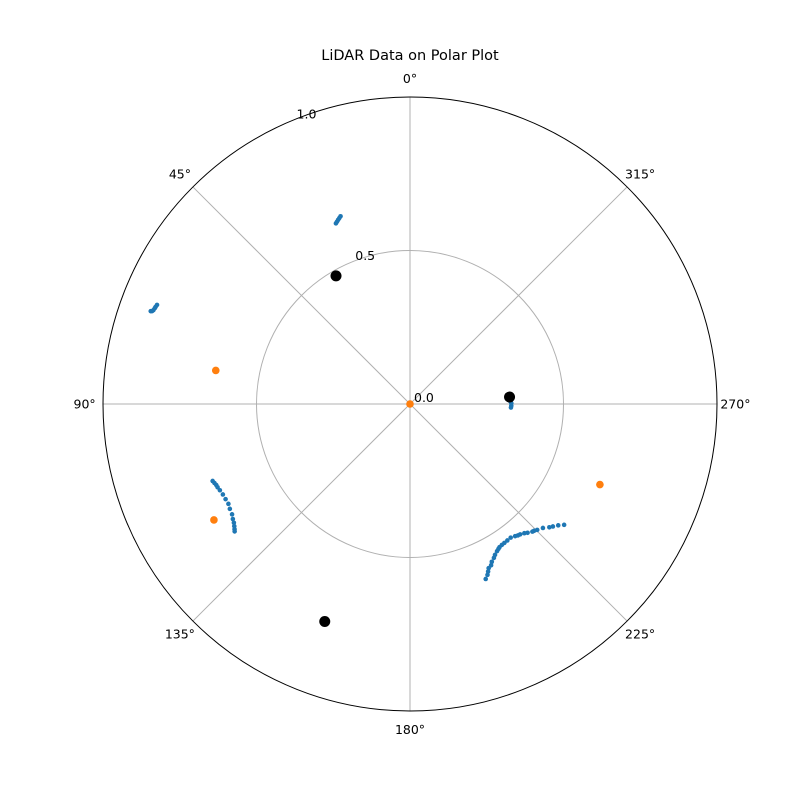 The height and width of the screenshot is (800, 800). I want to click on angle-tick-label: 225°, so click(640, 634).